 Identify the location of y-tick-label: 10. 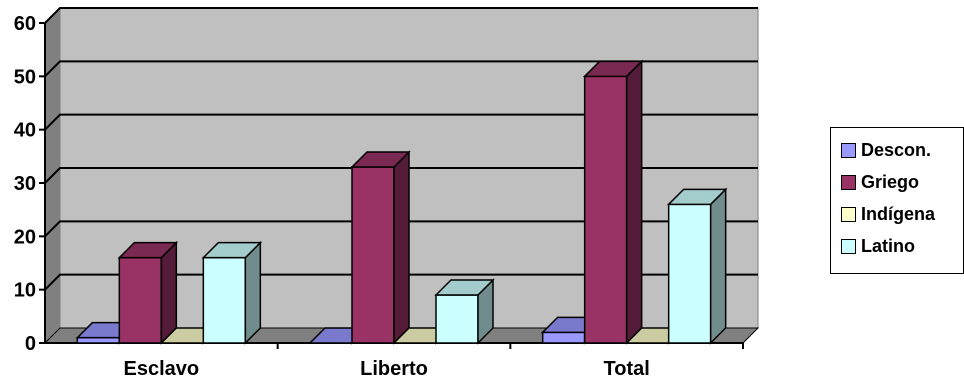
(25, 291).